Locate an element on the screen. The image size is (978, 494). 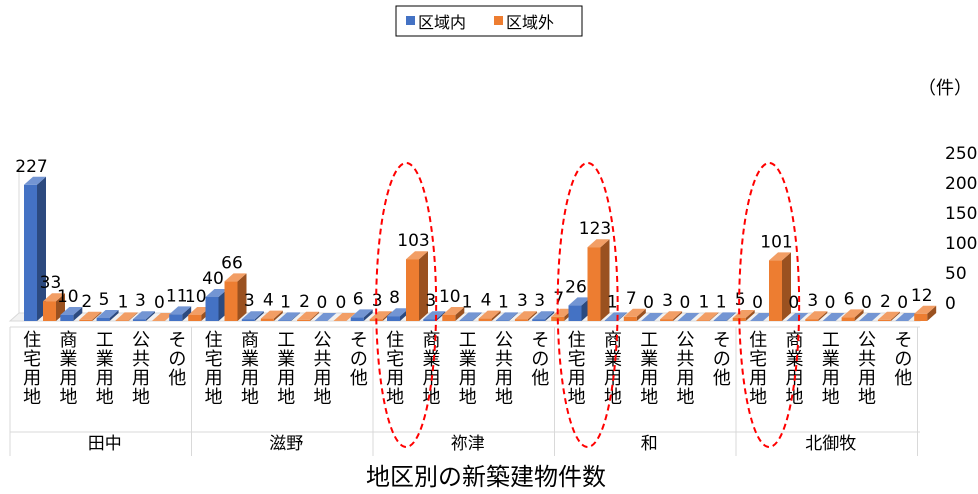
group-label: 滋野 is located at coordinates (286, 444).